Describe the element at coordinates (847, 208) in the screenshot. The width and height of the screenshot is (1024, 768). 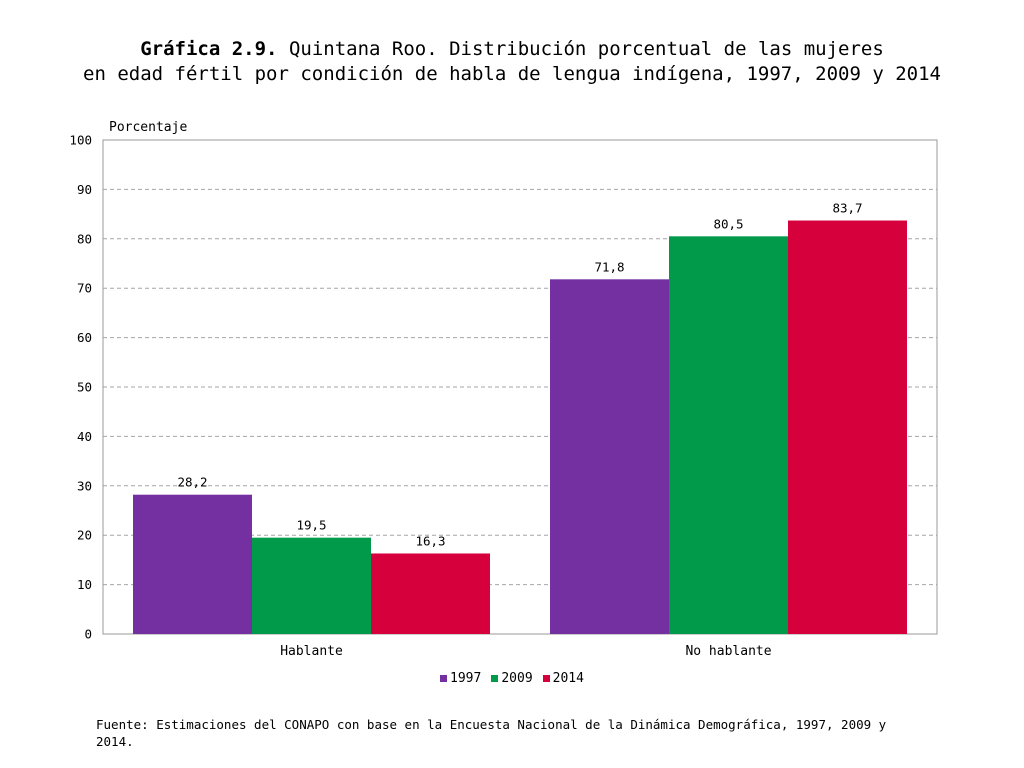
I see `data-label: 83,7` at that location.